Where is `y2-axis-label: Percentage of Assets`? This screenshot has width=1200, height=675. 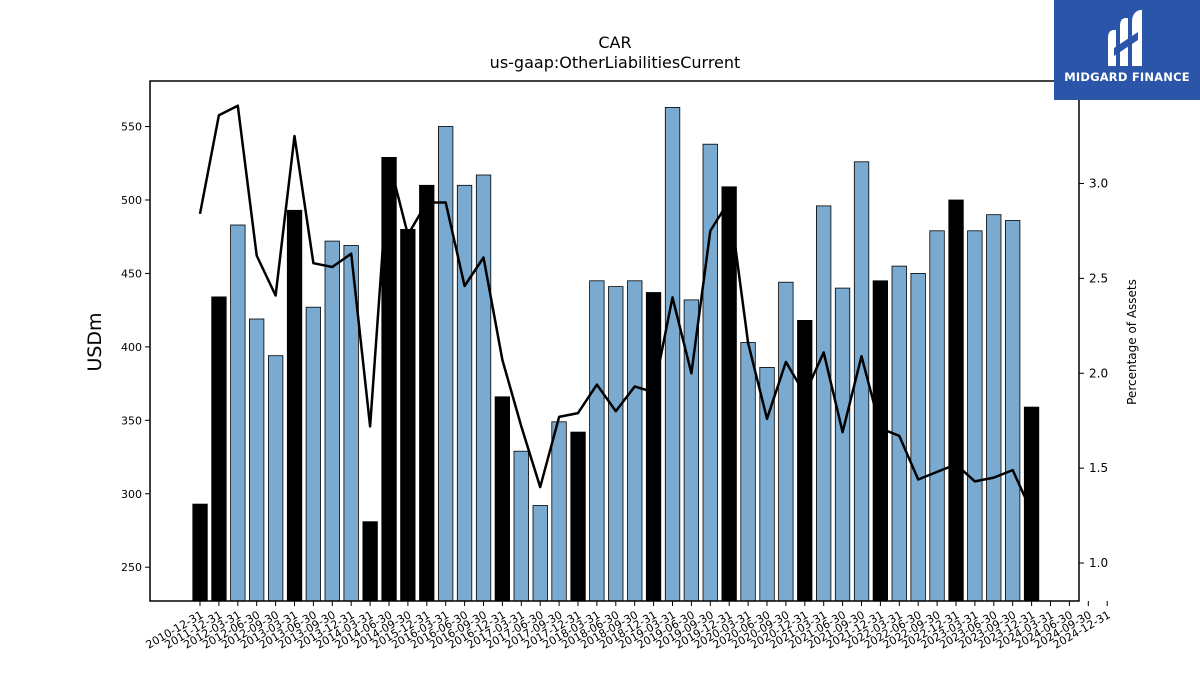 y2-axis-label: Percentage of Assets is located at coordinates (1132, 342).